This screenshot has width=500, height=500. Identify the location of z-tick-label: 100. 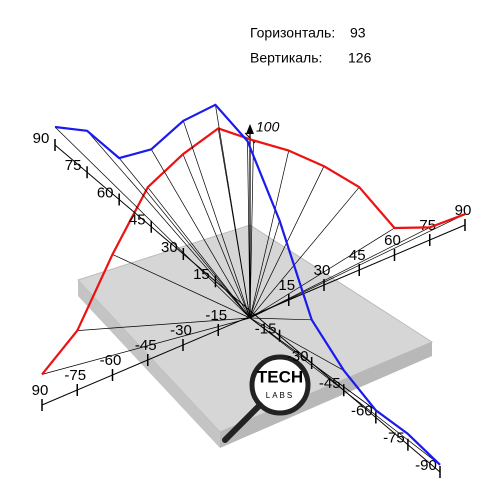
(268, 127).